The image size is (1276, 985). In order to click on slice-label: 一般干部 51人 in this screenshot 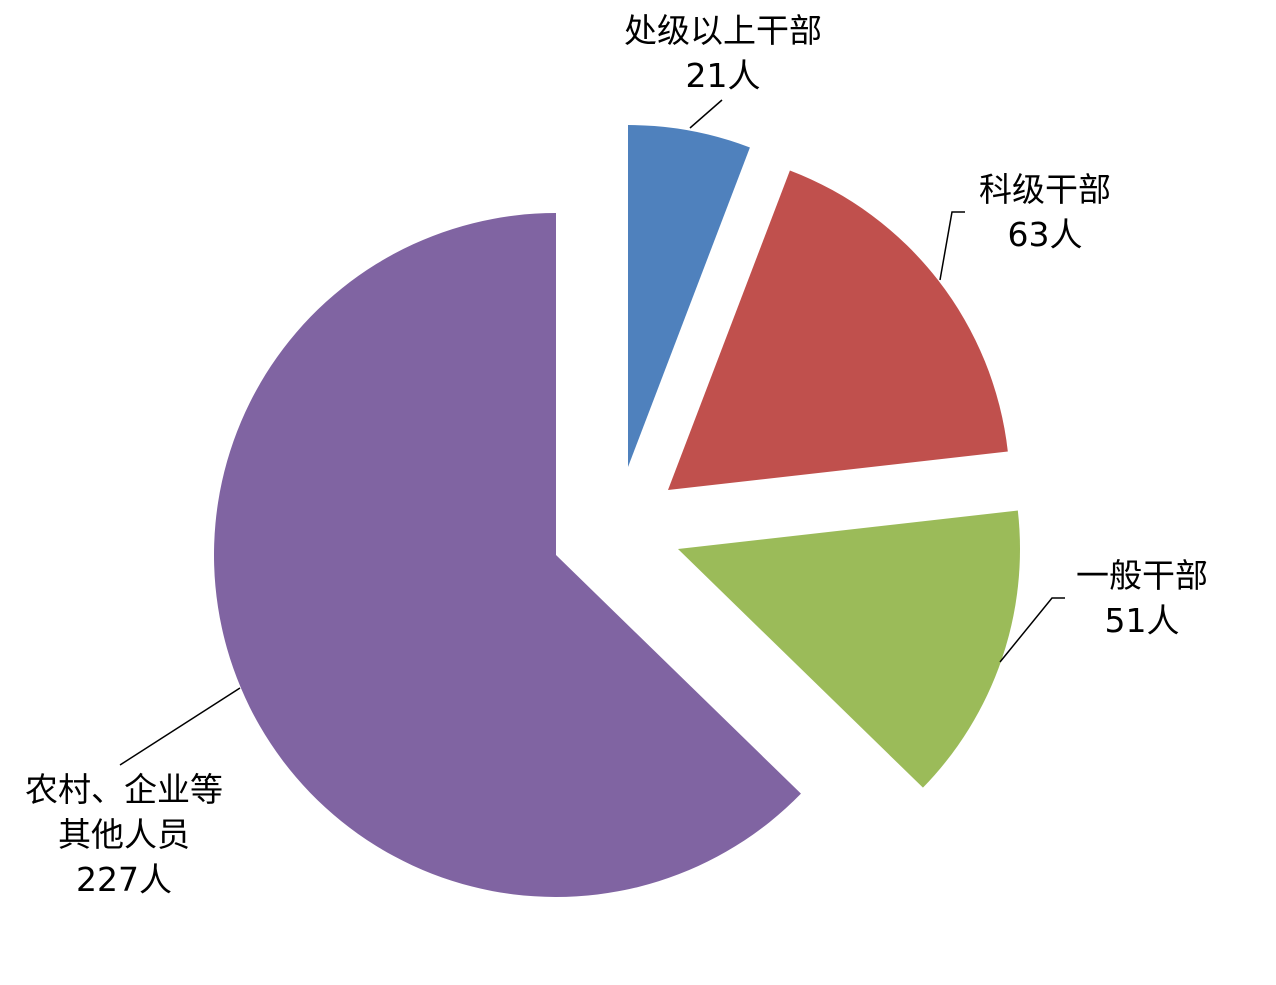, I will do `click(1142, 598)`.